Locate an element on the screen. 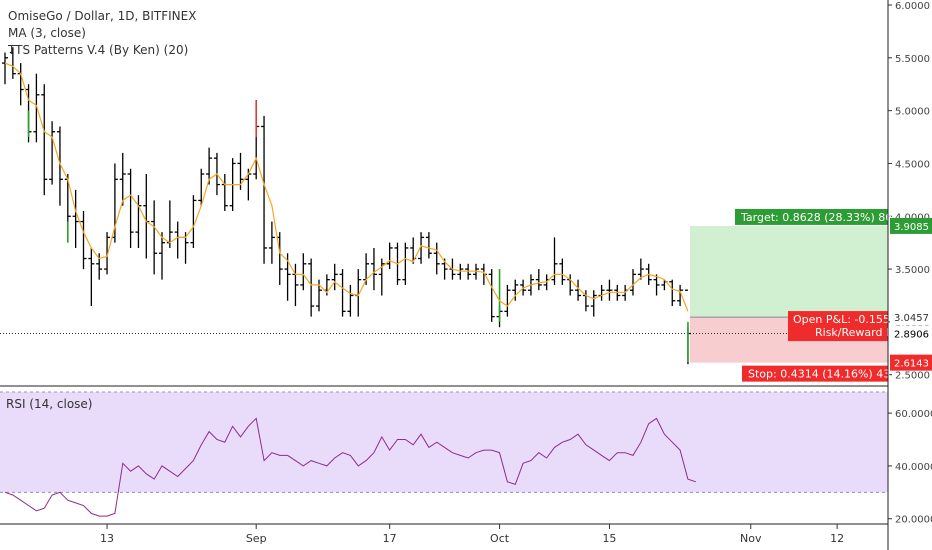  open-pl-label-bg is located at coordinates (838, 326).